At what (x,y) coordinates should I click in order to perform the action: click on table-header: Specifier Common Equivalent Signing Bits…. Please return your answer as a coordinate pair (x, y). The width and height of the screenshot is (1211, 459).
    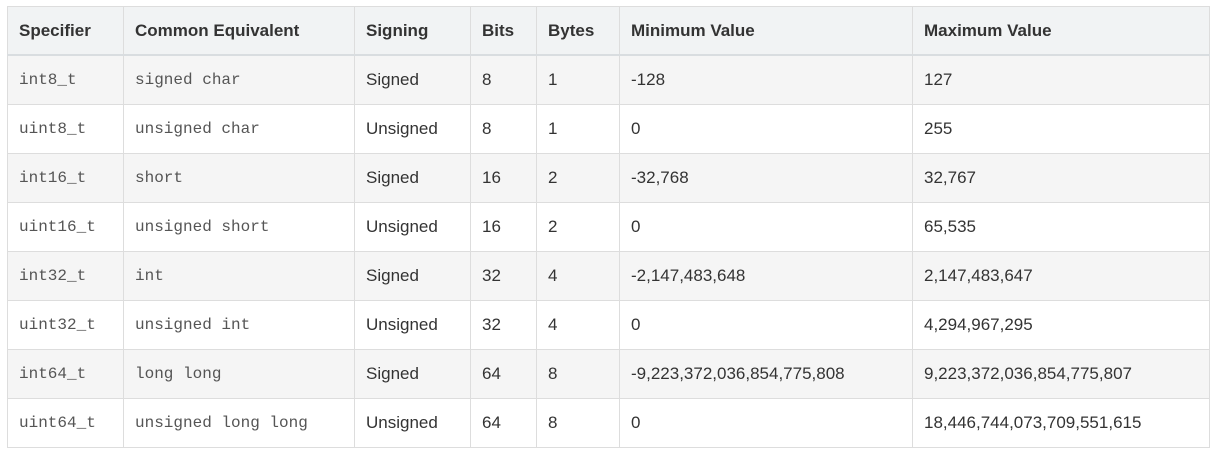
    Looking at the image, I should click on (608, 31).